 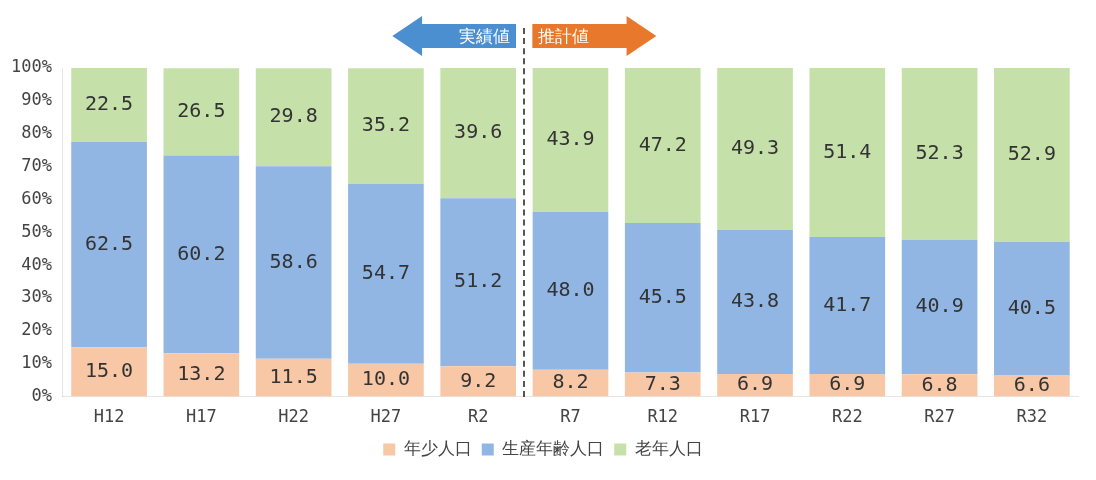 I want to click on data-label: 51.2, so click(x=478, y=280).